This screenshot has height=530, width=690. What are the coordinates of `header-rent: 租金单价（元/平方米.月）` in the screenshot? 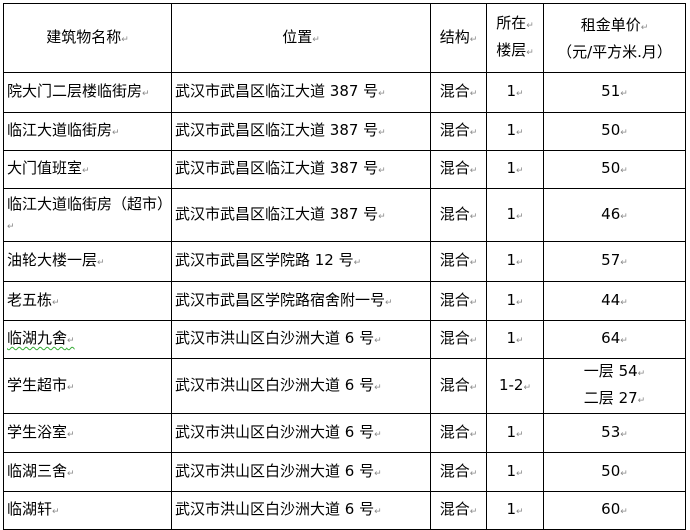 It's located at (614, 38).